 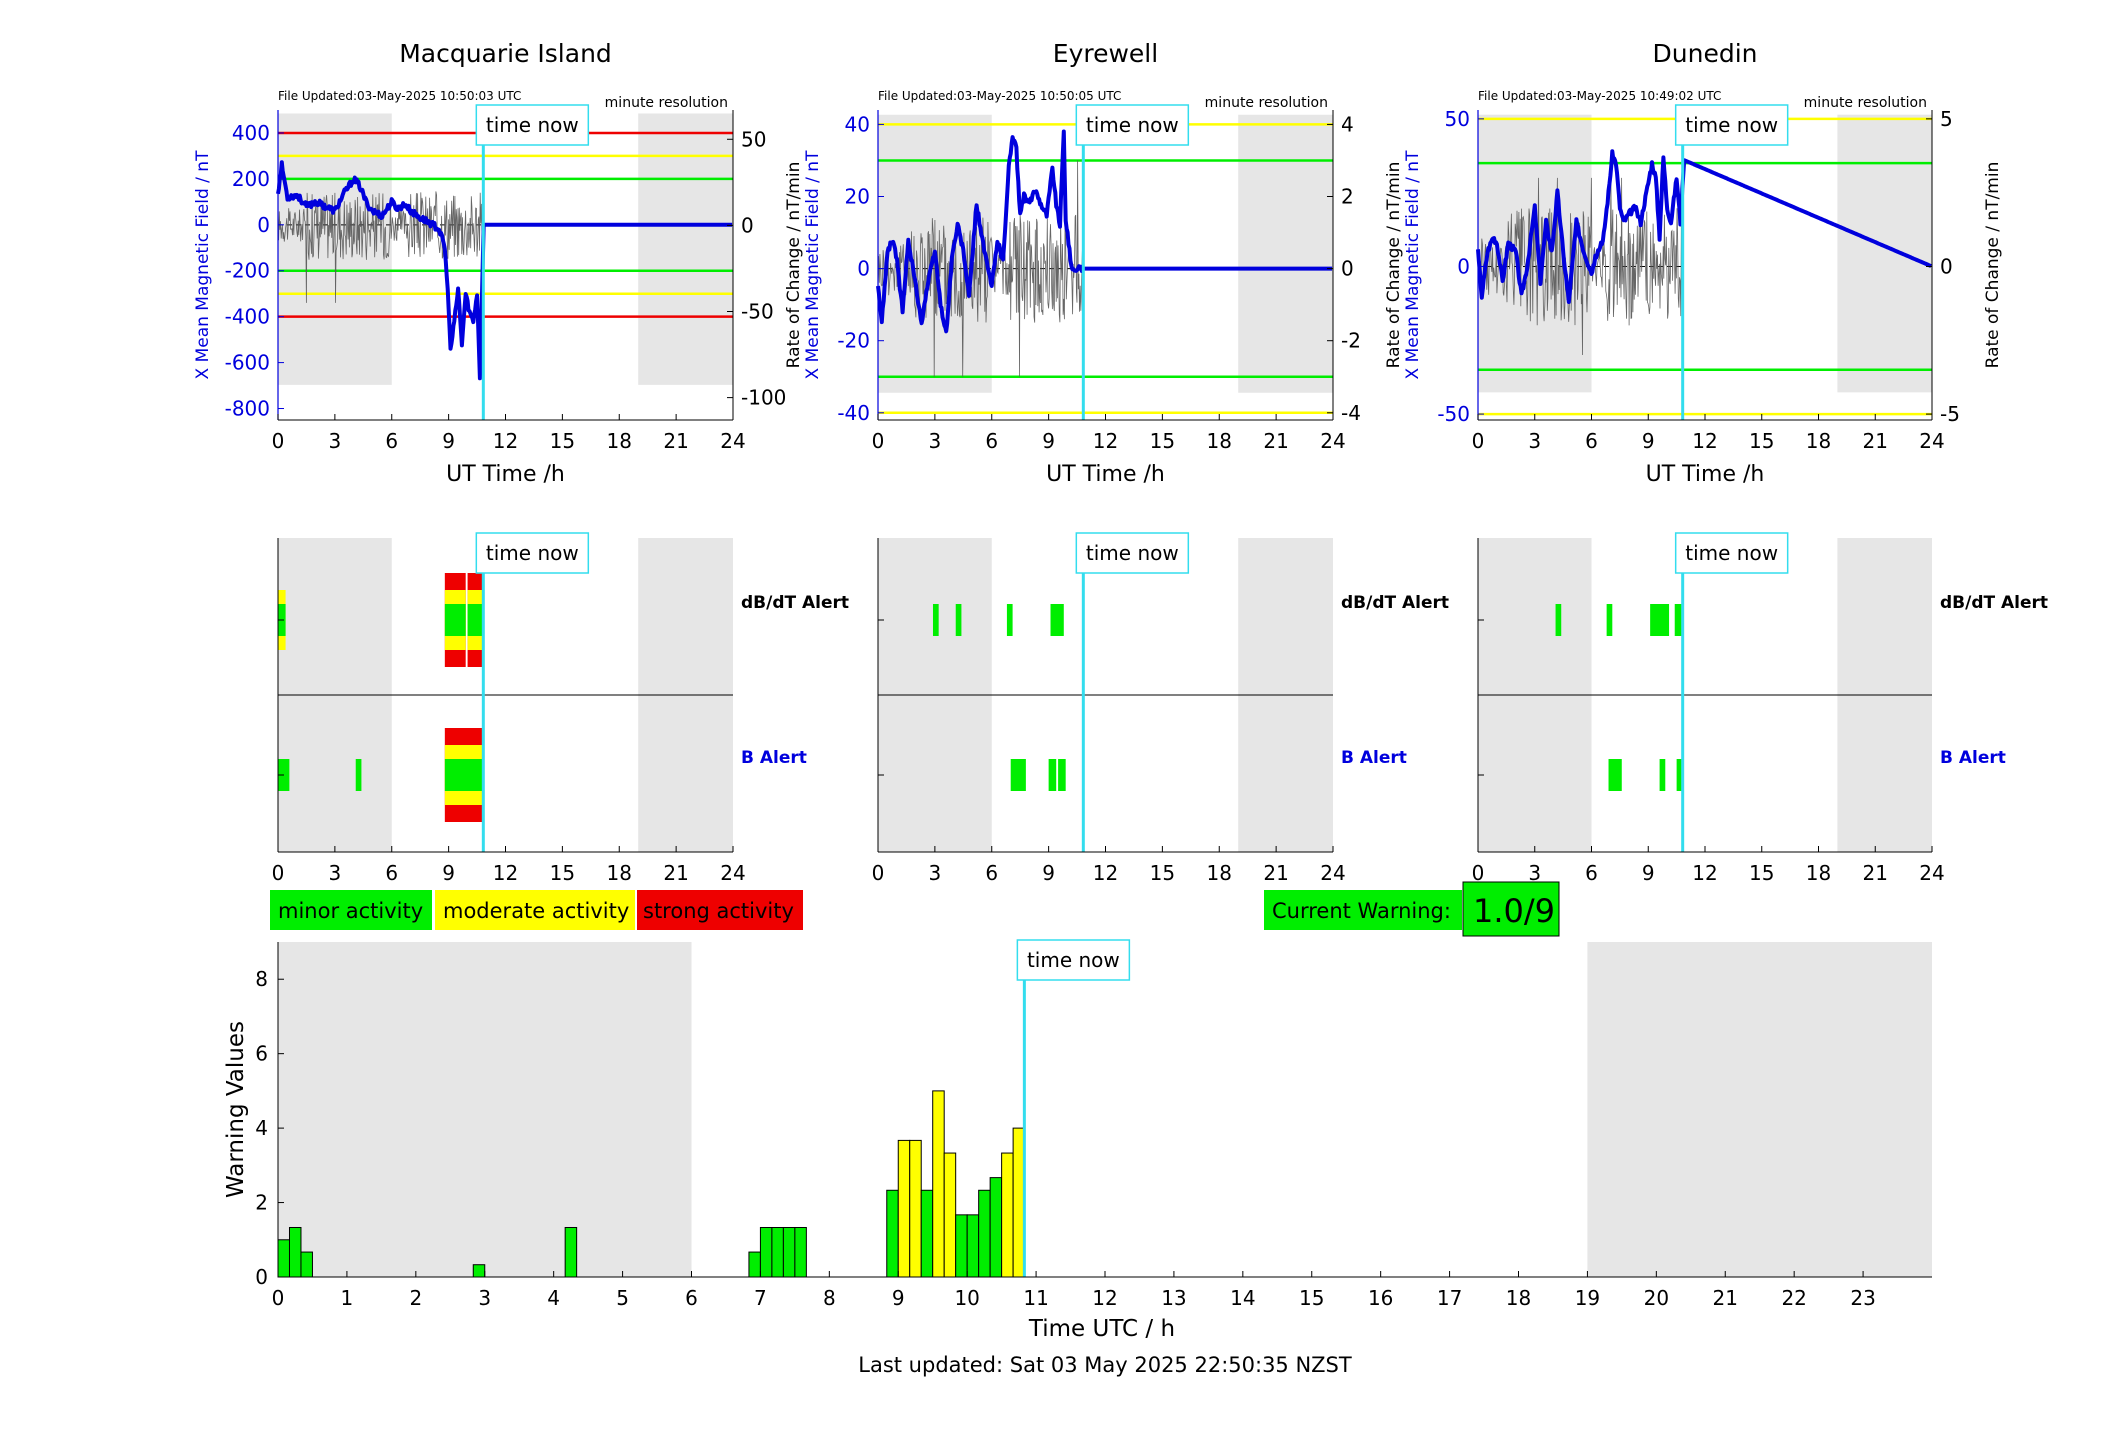 I want to click on legend-minor-swatch, so click(x=351, y=910).